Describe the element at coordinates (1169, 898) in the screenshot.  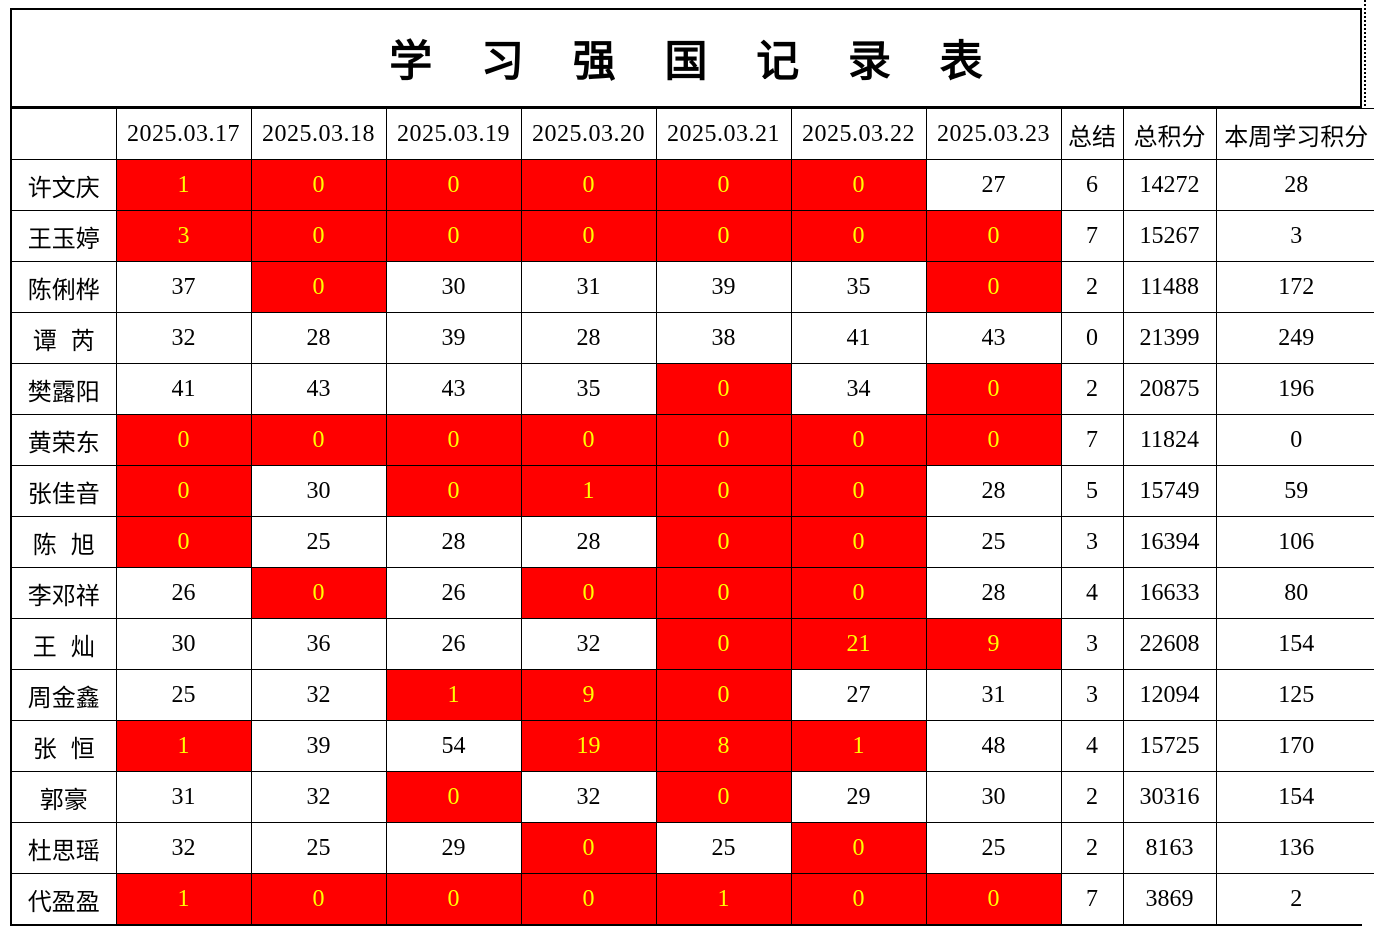
I see `total-points-cell: 3869` at that location.